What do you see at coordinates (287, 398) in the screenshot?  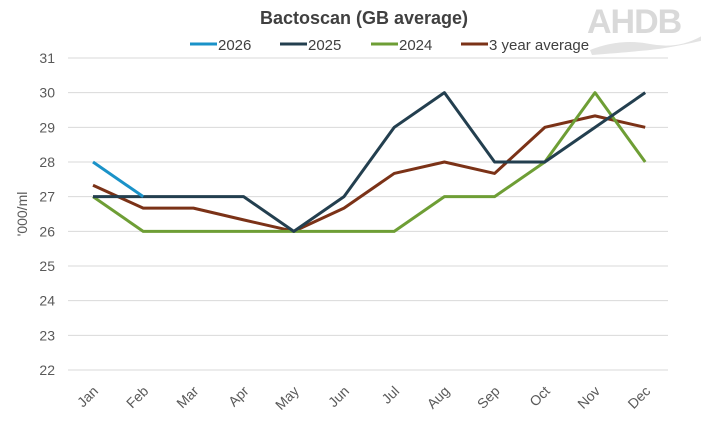 I see `x-tick-label: May` at bounding box center [287, 398].